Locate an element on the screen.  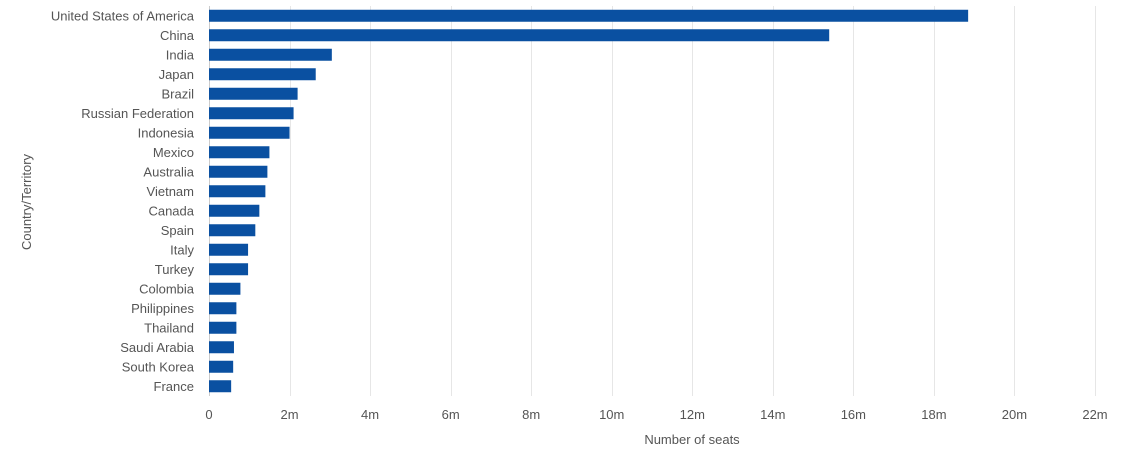
x-tick-label: 14m is located at coordinates (772, 414).